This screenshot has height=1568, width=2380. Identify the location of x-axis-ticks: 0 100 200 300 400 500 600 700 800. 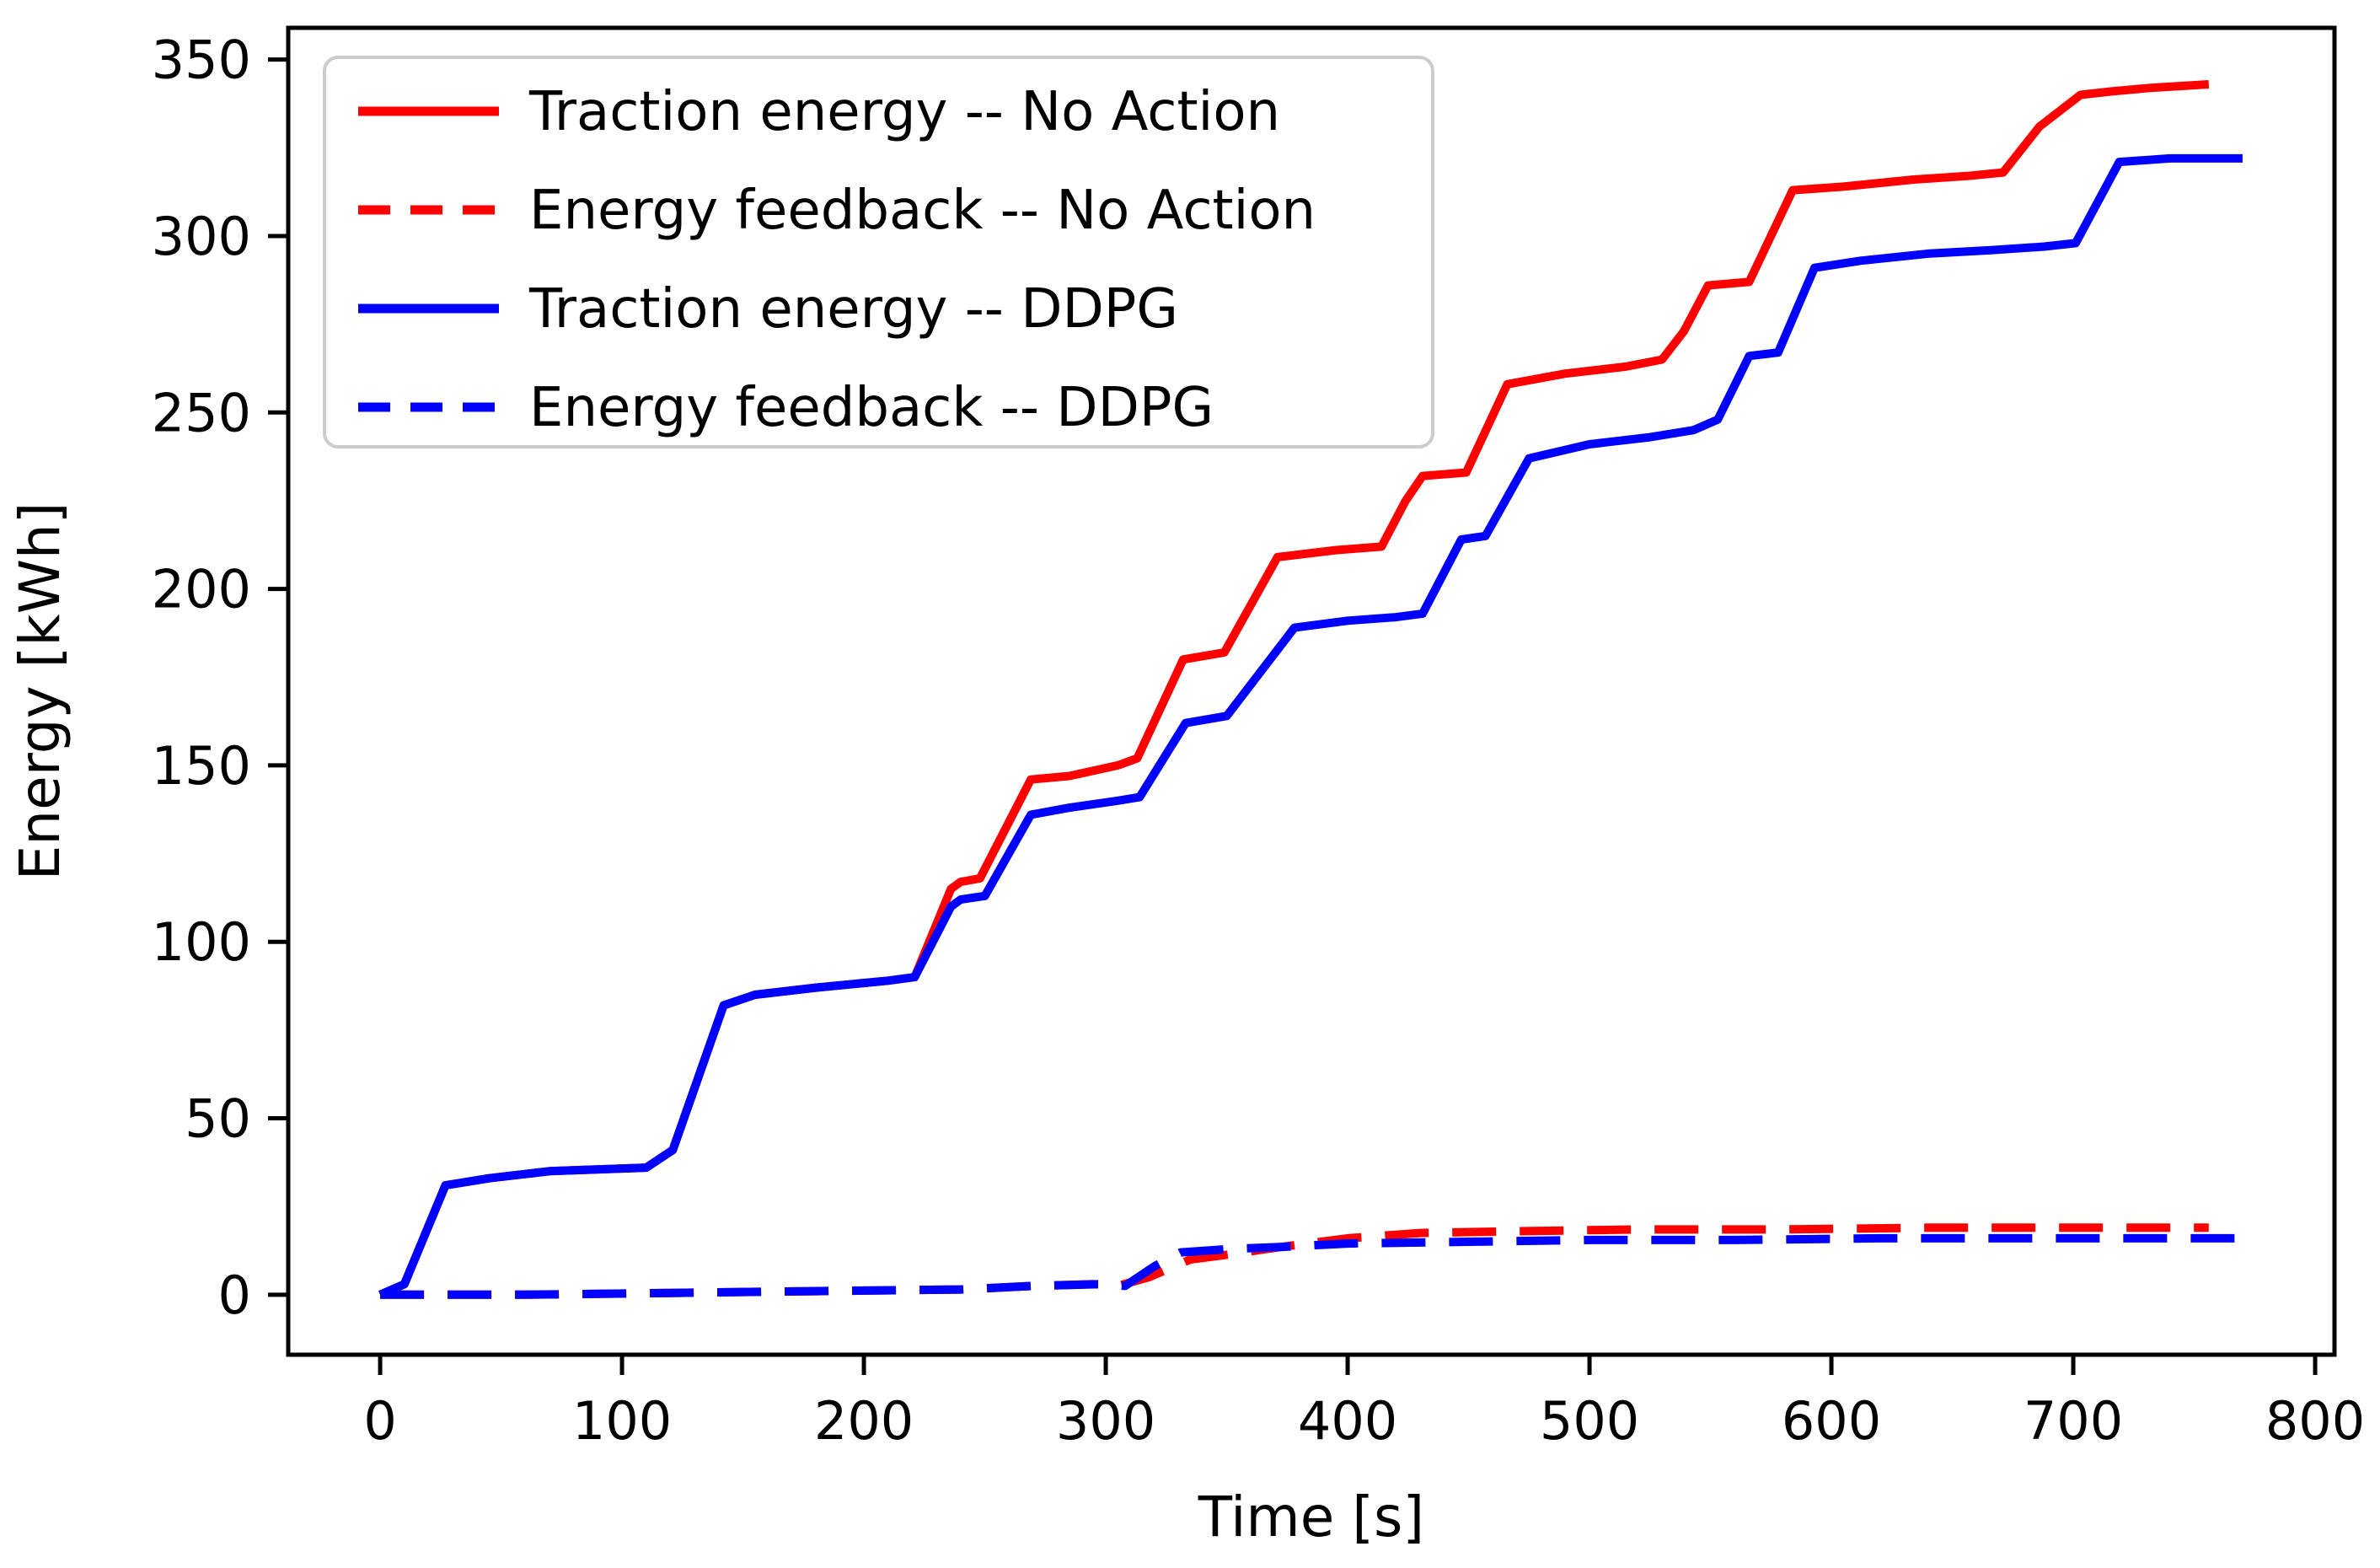
(1364, 1404).